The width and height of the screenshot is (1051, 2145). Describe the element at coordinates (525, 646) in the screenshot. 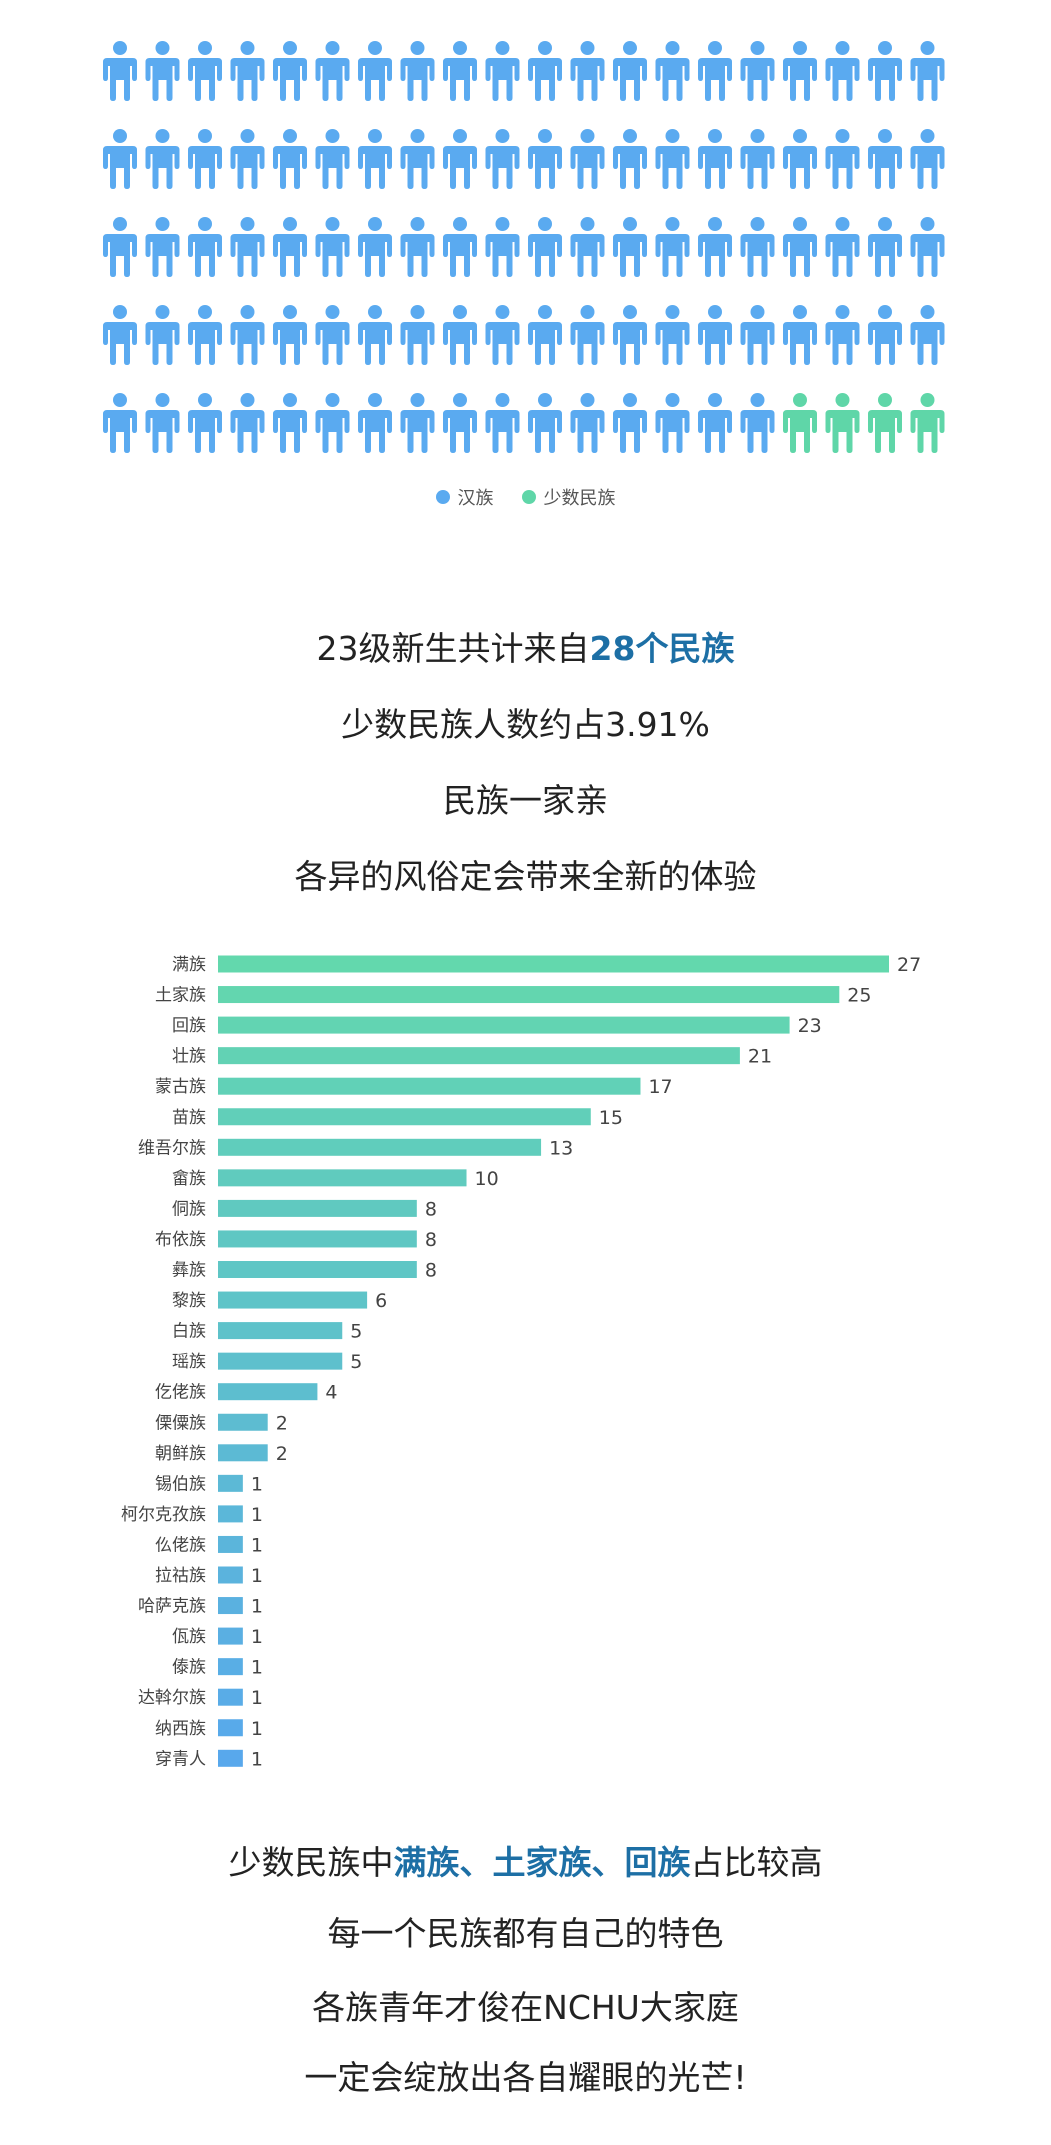

I see `intro-line-1: 23级新生共计来自28个民族` at that location.